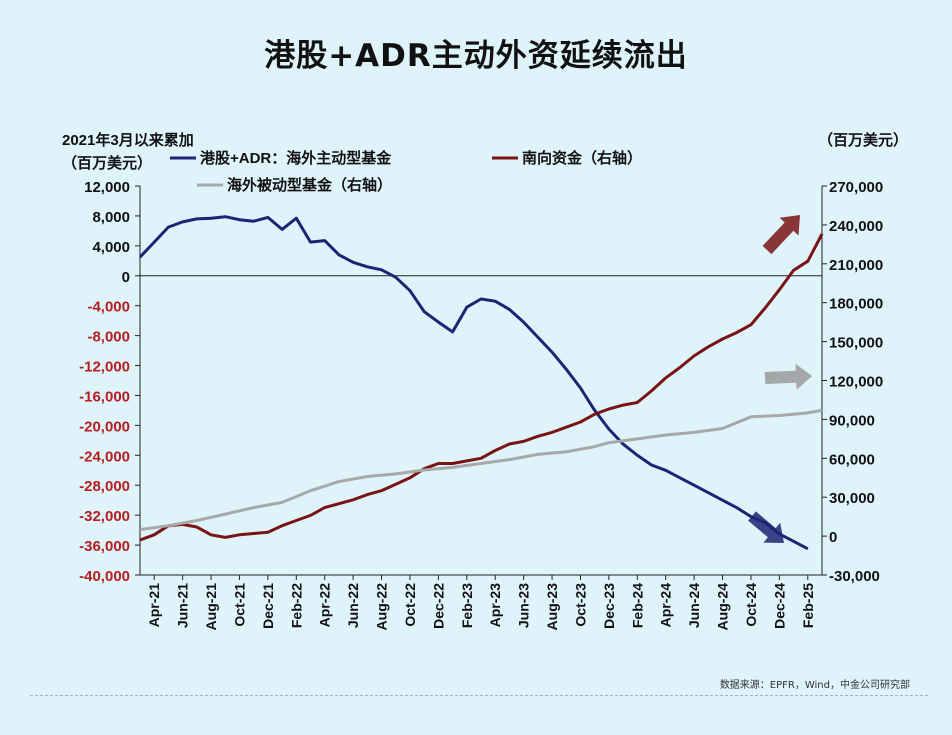 The image size is (952, 735). Describe the element at coordinates (856, 265) in the screenshot. I see `right-tick-label: 210,000` at that location.